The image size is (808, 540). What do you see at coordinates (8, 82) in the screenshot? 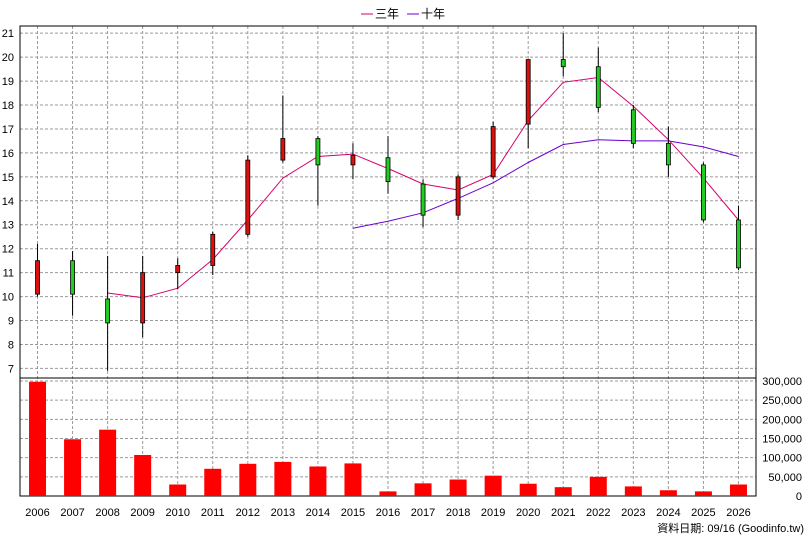
I see `price-tick-label: 19` at bounding box center [8, 82].